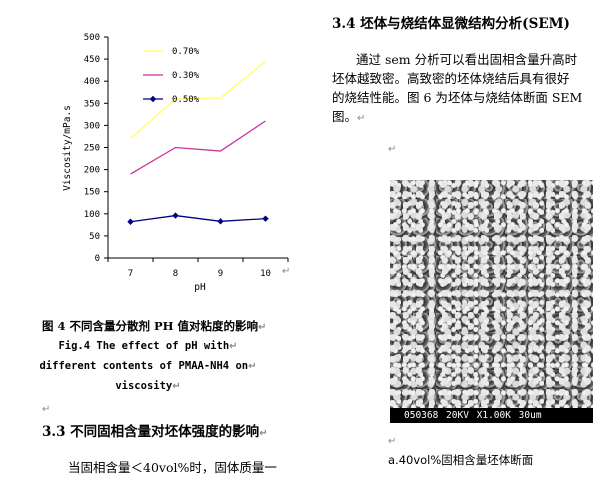 The width and height of the screenshot is (596, 480). I want to click on section-3-4-heading: 3.4 坯体与烧结体显微结构分析(SEM), so click(451, 24).